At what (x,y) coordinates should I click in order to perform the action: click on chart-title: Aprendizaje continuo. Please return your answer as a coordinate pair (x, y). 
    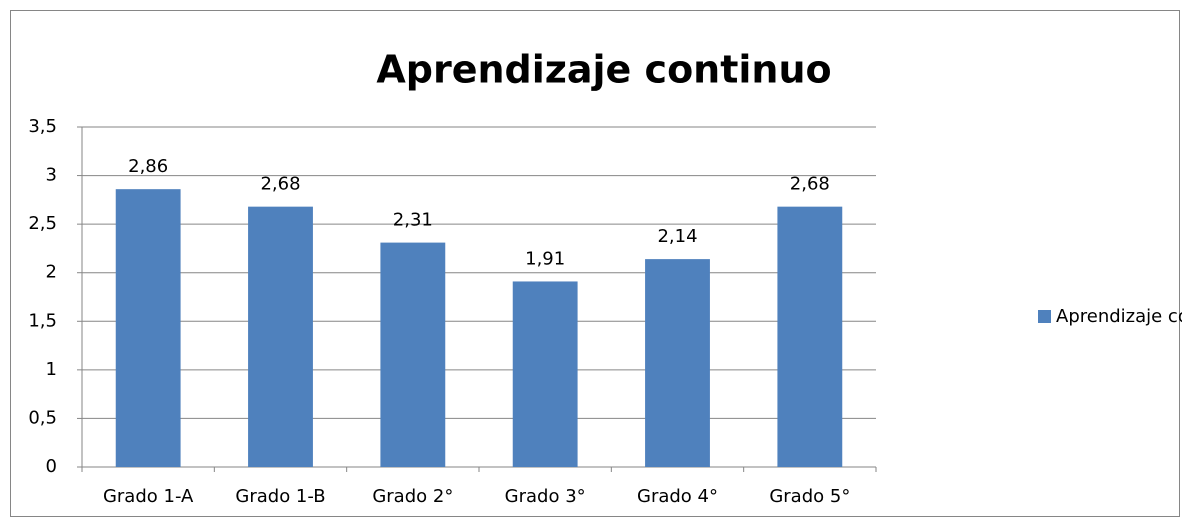
    Looking at the image, I should click on (603, 70).